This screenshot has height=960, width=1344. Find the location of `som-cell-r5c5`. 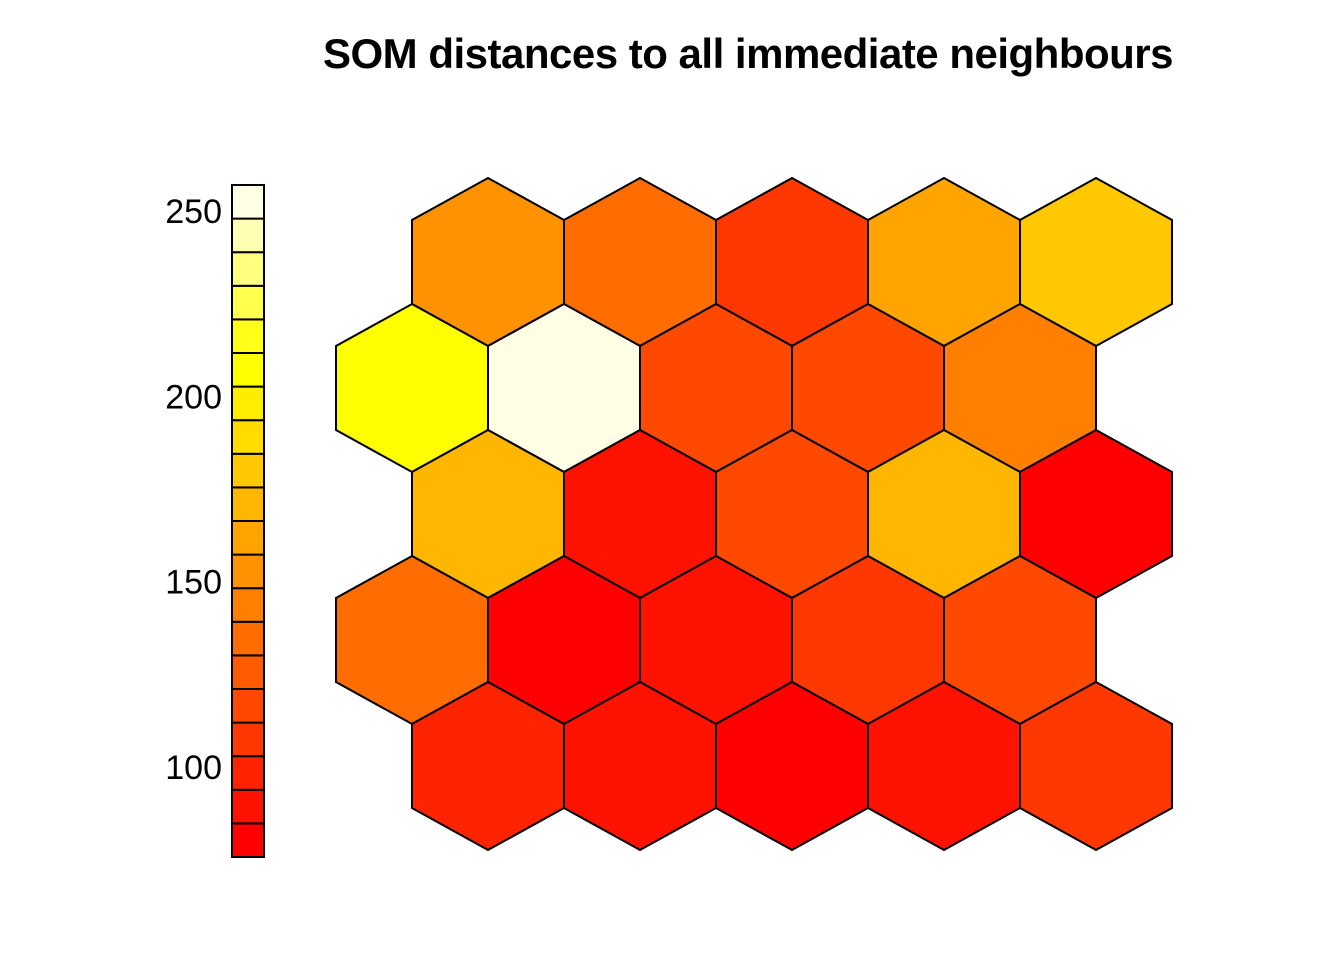

som-cell-r5c5 is located at coordinates (1096, 766).